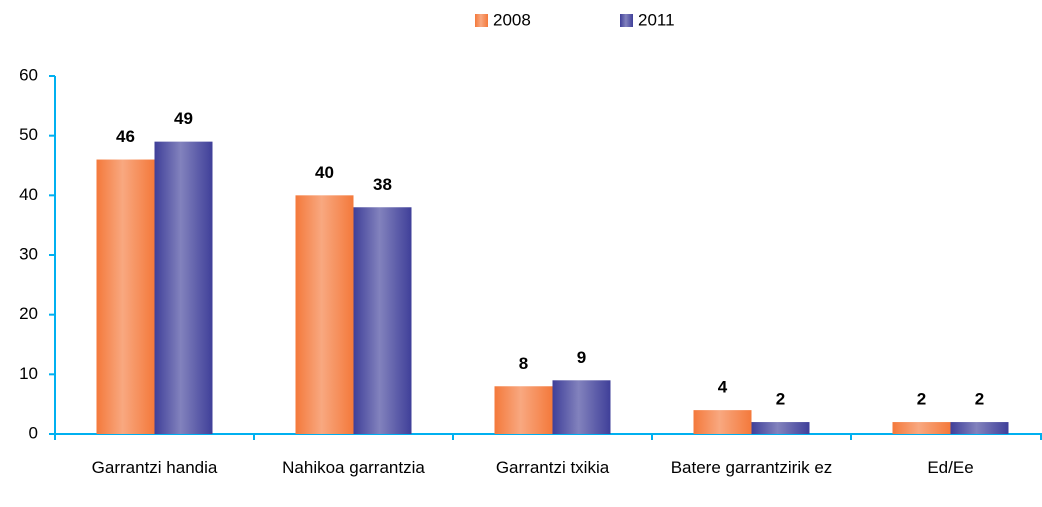 The image size is (1042, 507). What do you see at coordinates (154, 467) in the screenshot?
I see `x-tick-label: Garrantzi handia` at bounding box center [154, 467].